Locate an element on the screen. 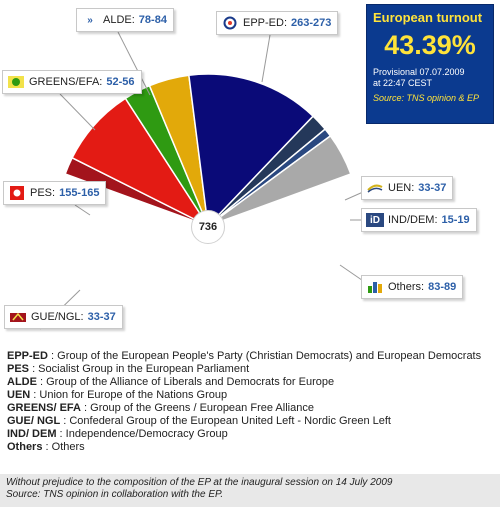 Image resolution: width=500 pixels, height=507 pixels. label-pes: PES: 155-165 is located at coordinates (55, 193).